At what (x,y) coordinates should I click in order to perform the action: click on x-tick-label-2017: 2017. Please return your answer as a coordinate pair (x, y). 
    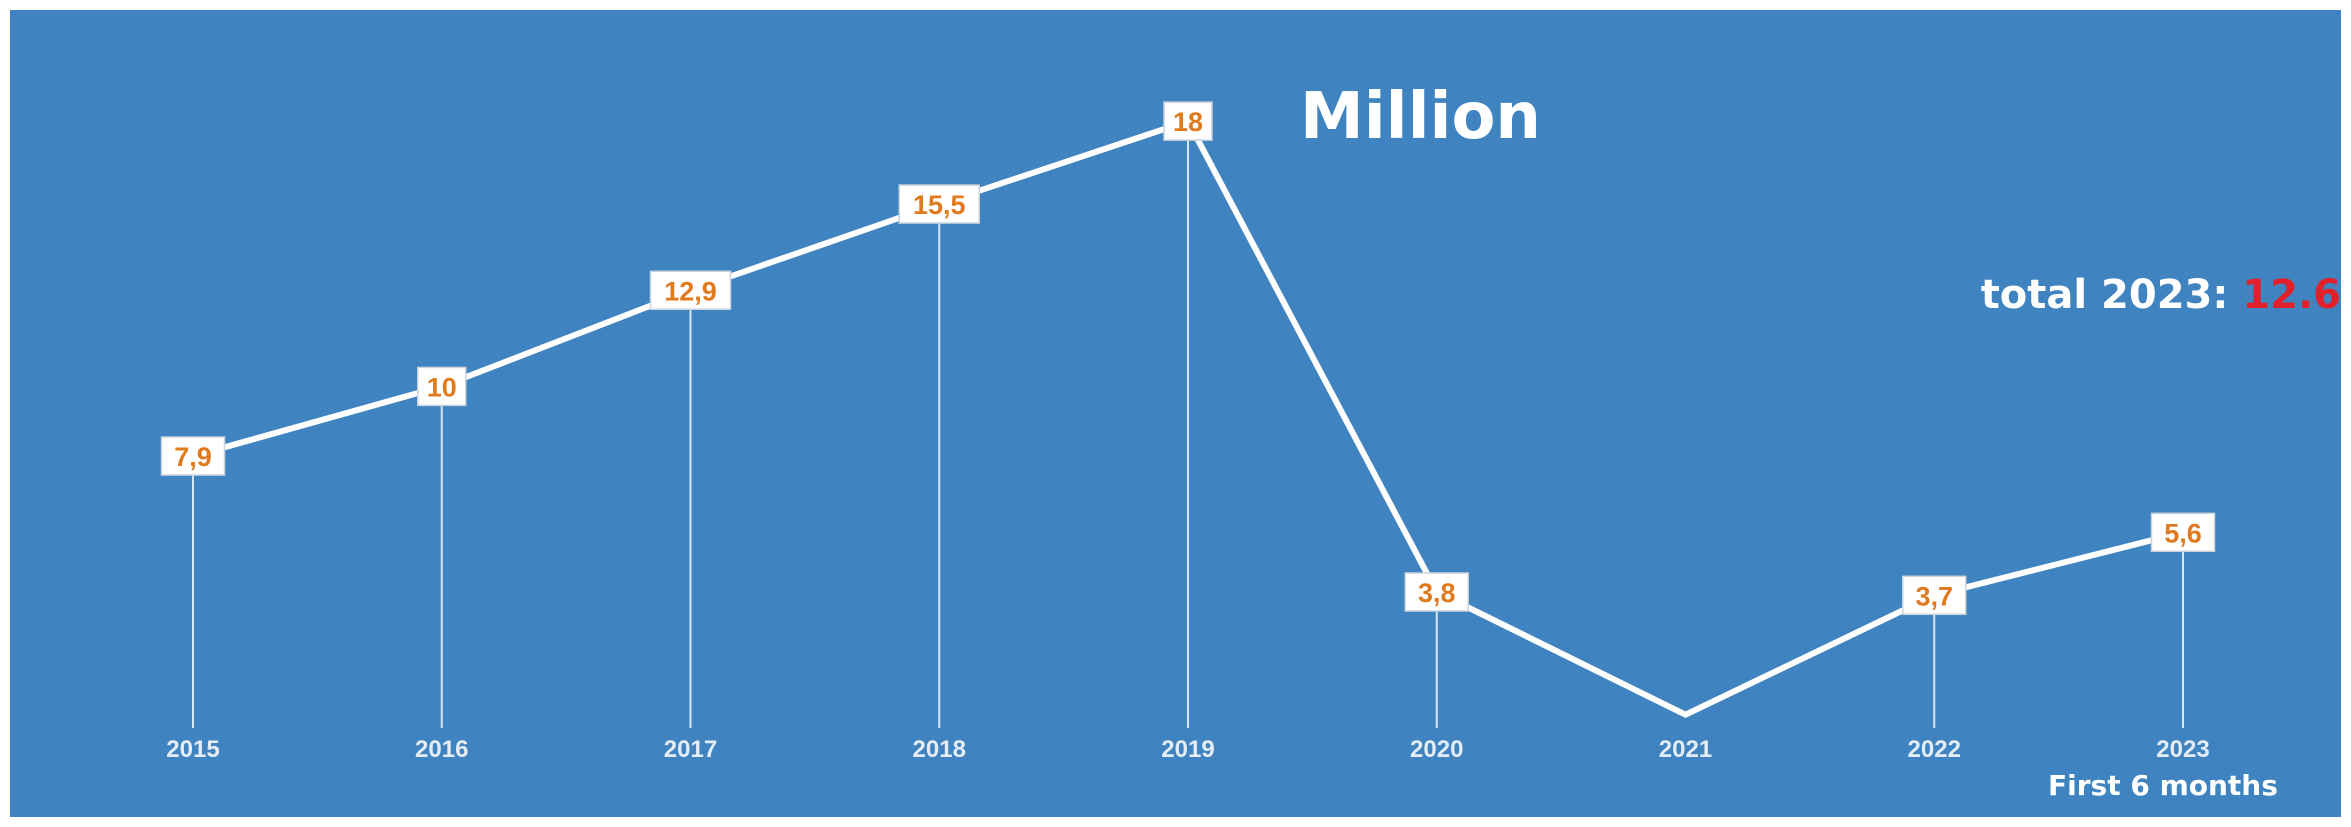
    Looking at the image, I should click on (690, 749).